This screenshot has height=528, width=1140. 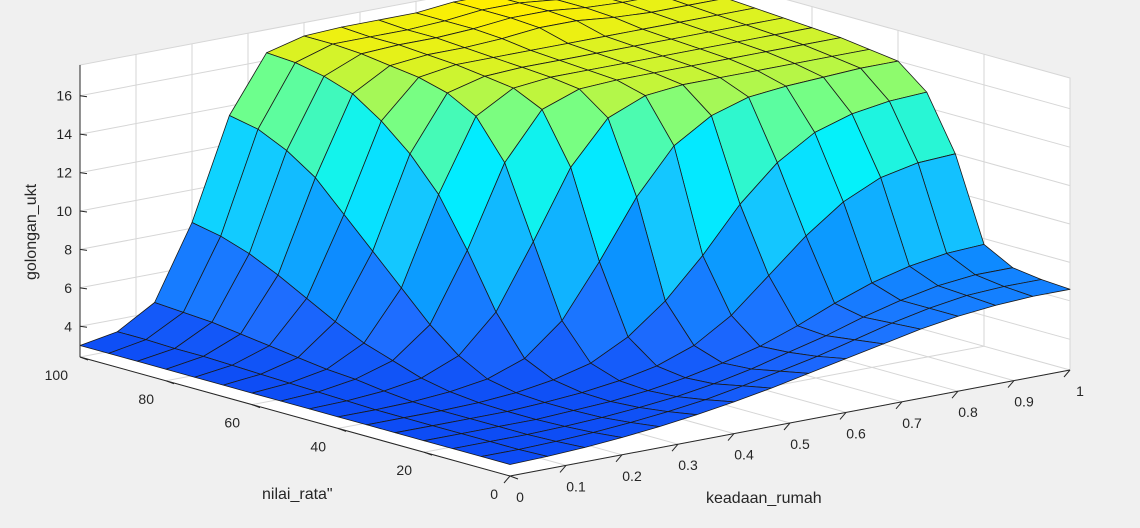 What do you see at coordinates (800, 444) in the screenshot?
I see `x-tick-label: 0.5` at bounding box center [800, 444].